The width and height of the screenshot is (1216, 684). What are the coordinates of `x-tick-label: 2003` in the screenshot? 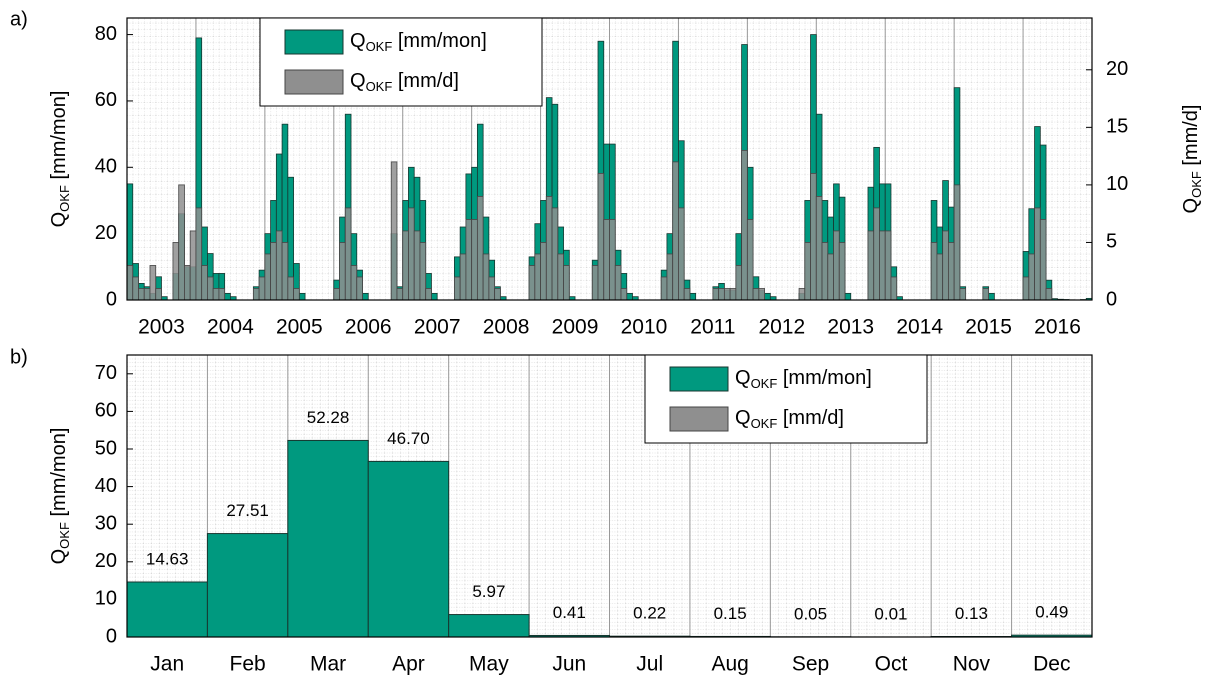 It's located at (161, 327).